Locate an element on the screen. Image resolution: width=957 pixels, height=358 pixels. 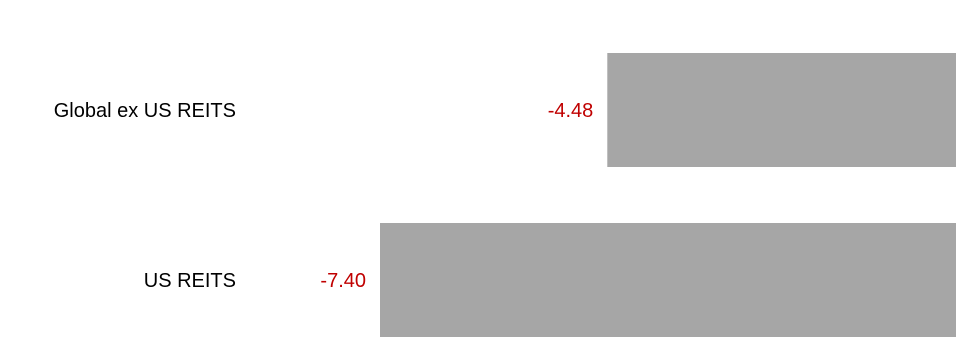
category-label-us-reits: US REITS is located at coordinates (190, 281).